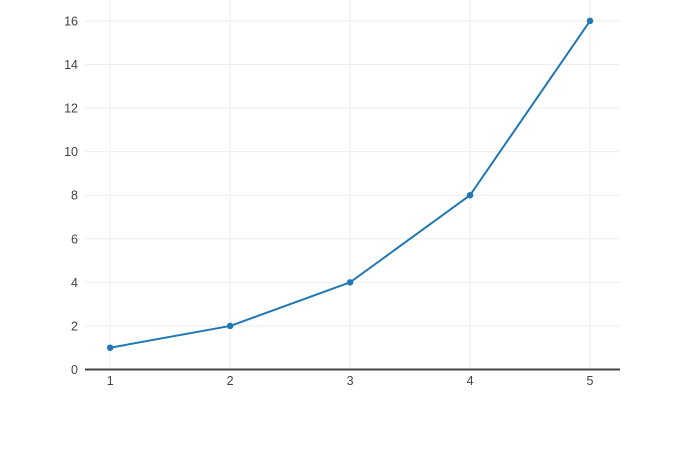 This screenshot has width=700, height=450. I want to click on y-tick-label: 10, so click(71, 152).